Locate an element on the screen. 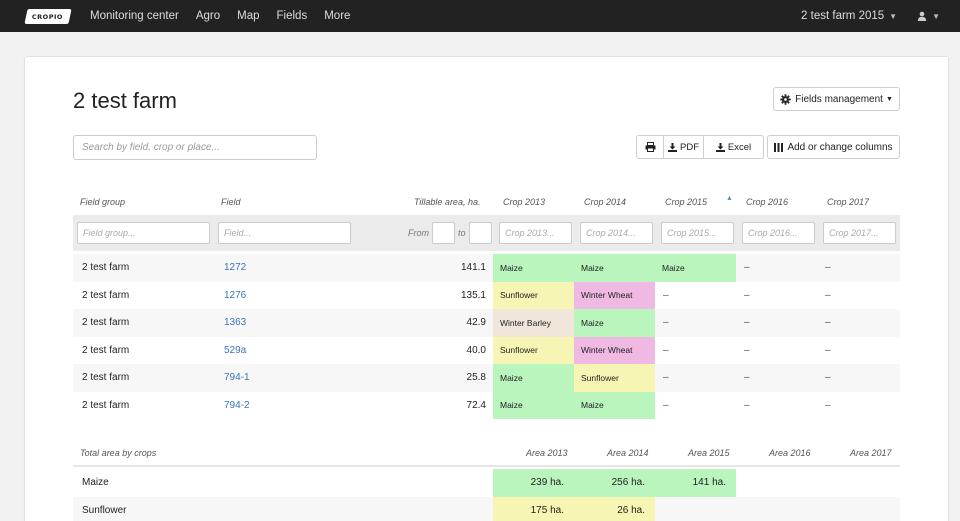 This screenshot has height=521, width=960. page-title: 2 test farm is located at coordinates (125, 100).